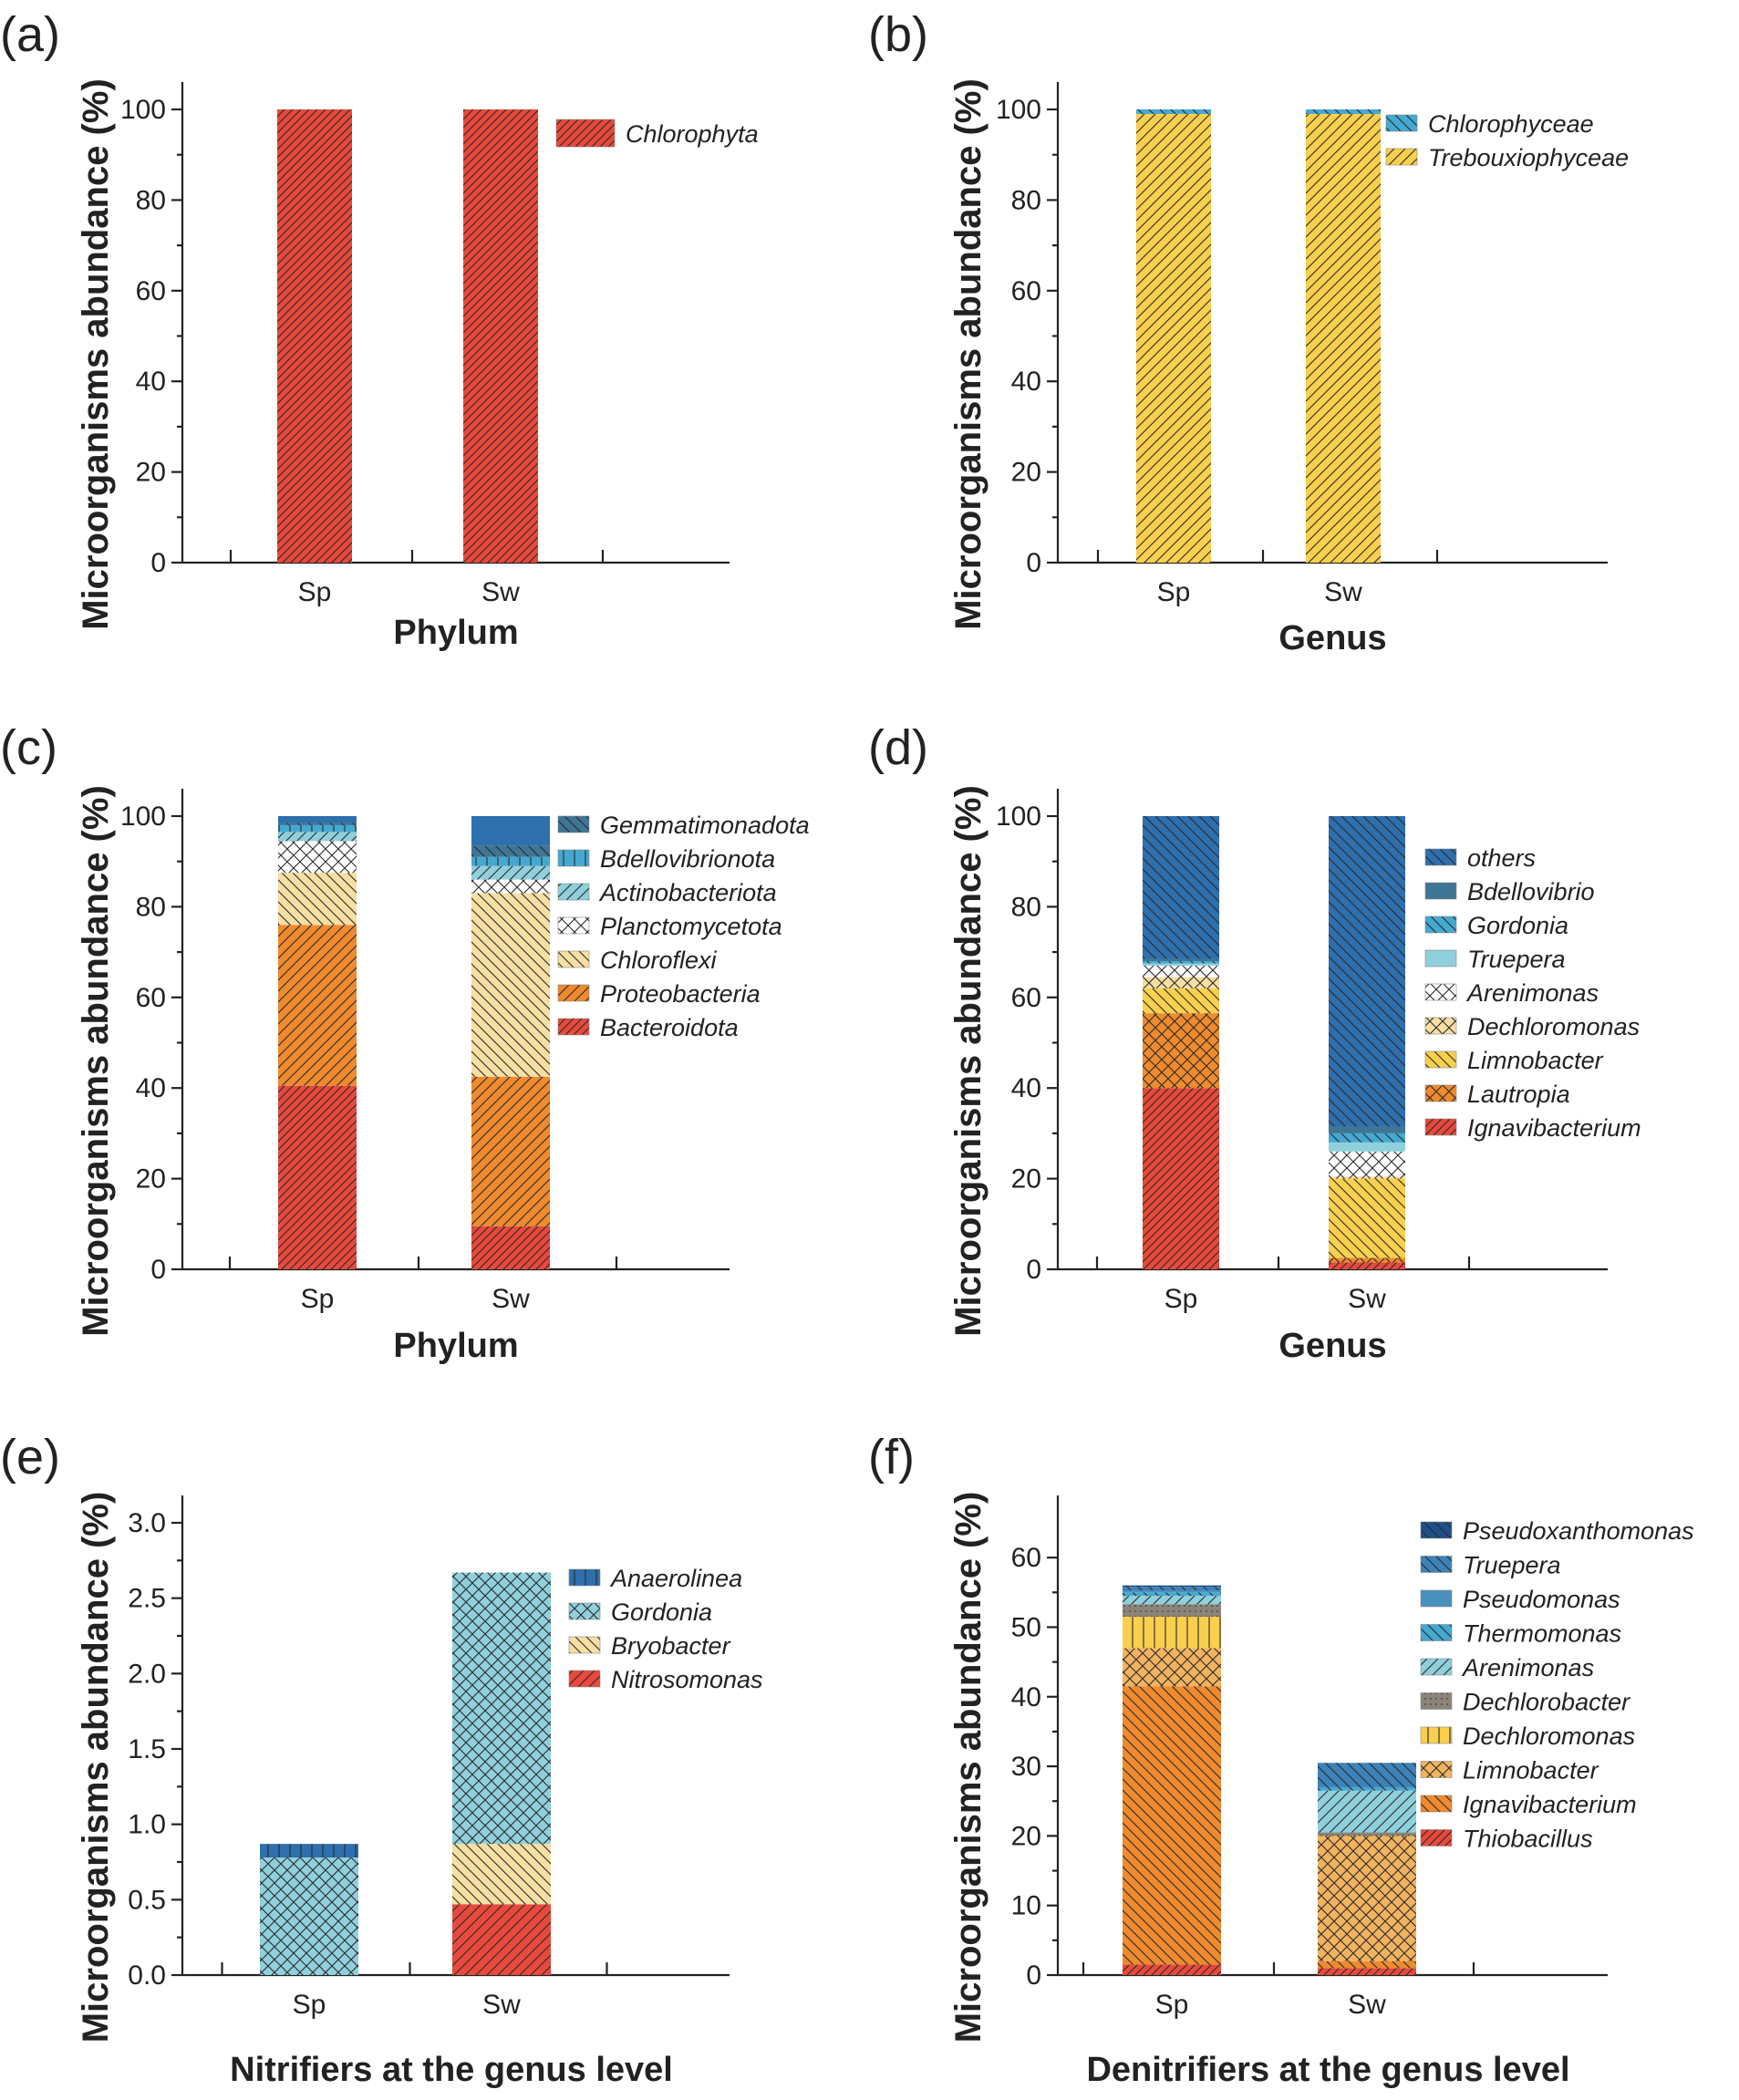  Describe the element at coordinates (510, 1151) in the screenshot. I see `bar-c-sw-proteobacteria` at that location.